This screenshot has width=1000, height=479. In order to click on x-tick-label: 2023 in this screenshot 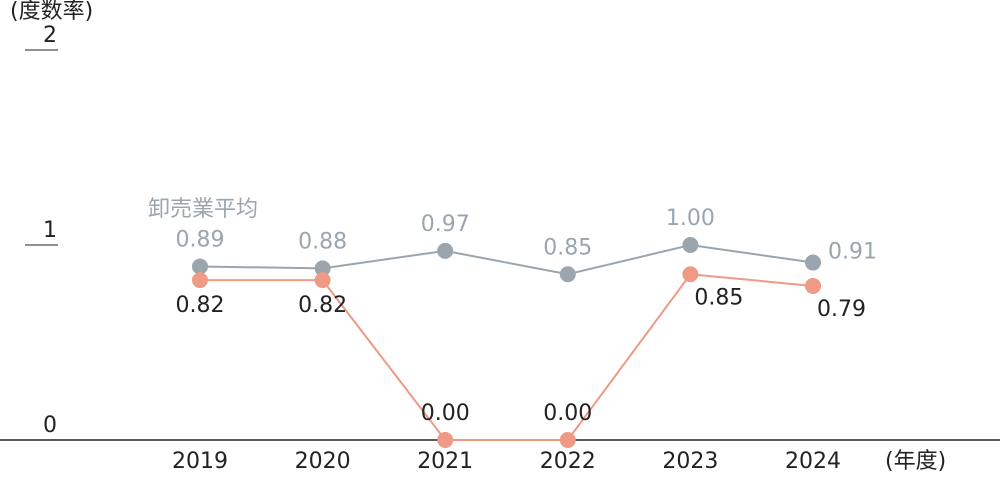, I will do `click(690, 461)`.